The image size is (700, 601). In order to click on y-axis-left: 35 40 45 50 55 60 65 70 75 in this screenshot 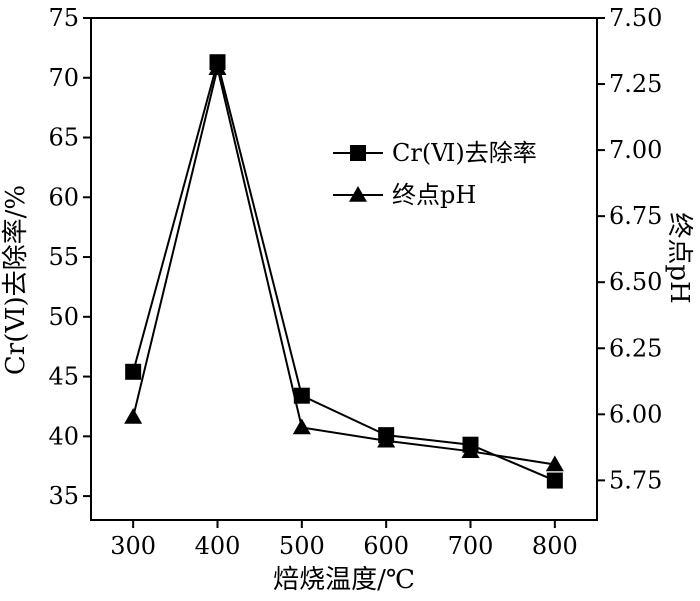, I will do `click(69, 257)`.